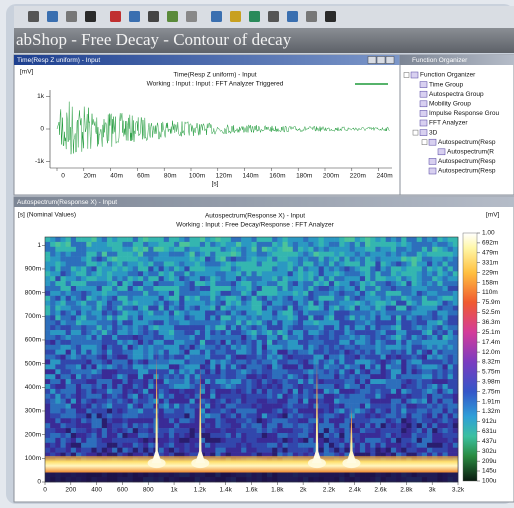 This screenshot has height=508, width=514. What do you see at coordinates (250, 176) in the screenshot?
I see `x-tick-label: 140m` at bounding box center [250, 176].